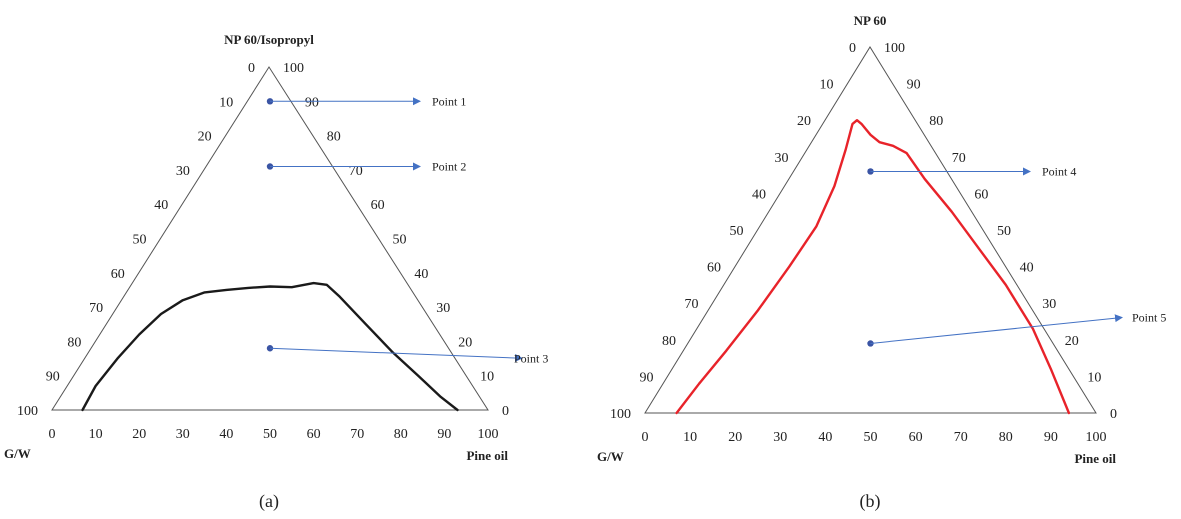 The height and width of the screenshot is (519, 1181). I want to click on panel-label: (a), so click(269, 501).